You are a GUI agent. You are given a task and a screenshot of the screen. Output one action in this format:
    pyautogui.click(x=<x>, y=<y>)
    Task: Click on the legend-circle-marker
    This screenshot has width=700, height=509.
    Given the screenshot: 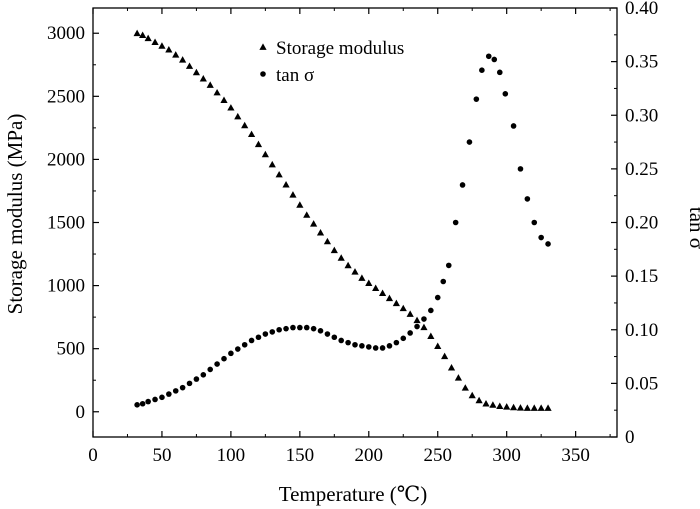 What is the action you would take?
    pyautogui.click(x=263, y=74)
    